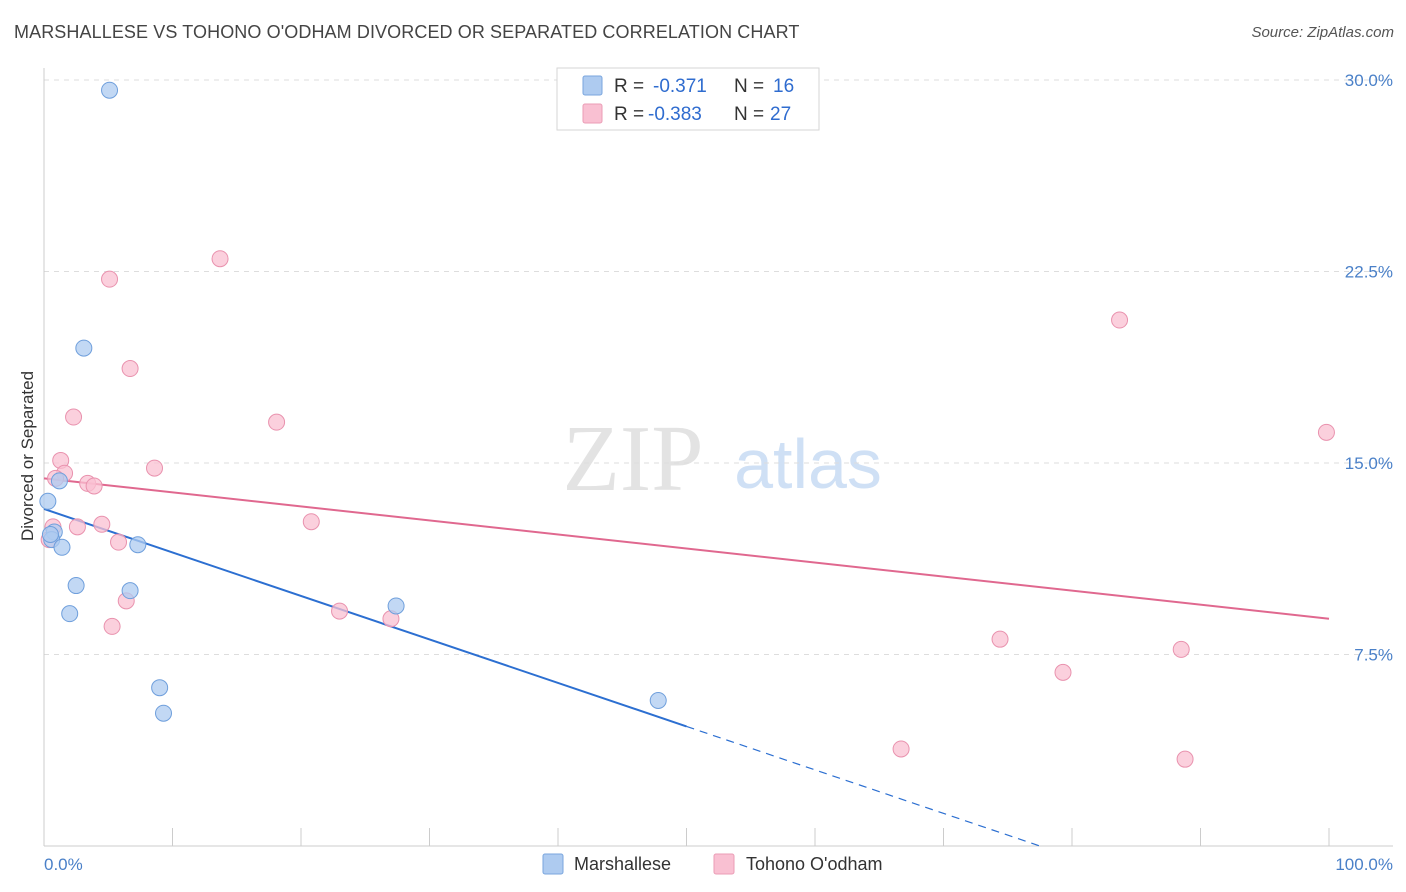 Image resolution: width=1406 pixels, height=892 pixels. Describe the element at coordinates (780, 114) in the screenshot. I see `legend-n-value-2: 27` at that location.